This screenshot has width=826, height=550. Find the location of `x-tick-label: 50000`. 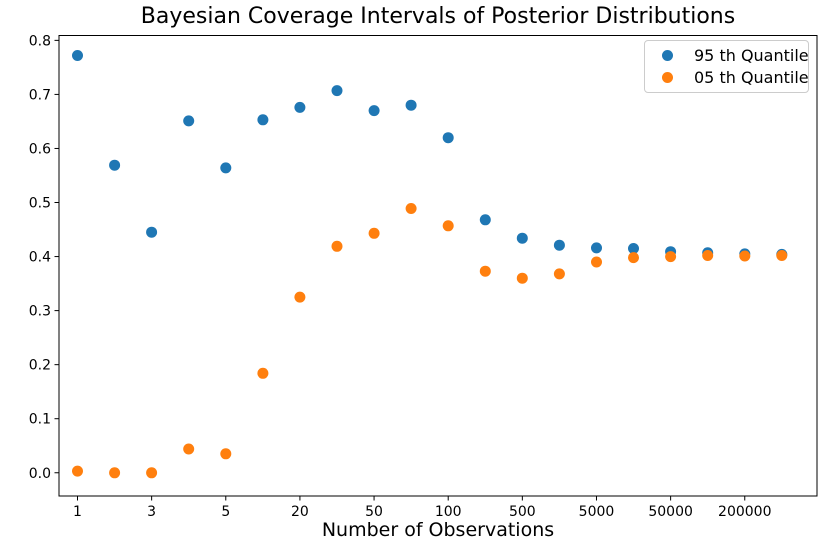

x-tick-label: 50000 is located at coordinates (670, 512).